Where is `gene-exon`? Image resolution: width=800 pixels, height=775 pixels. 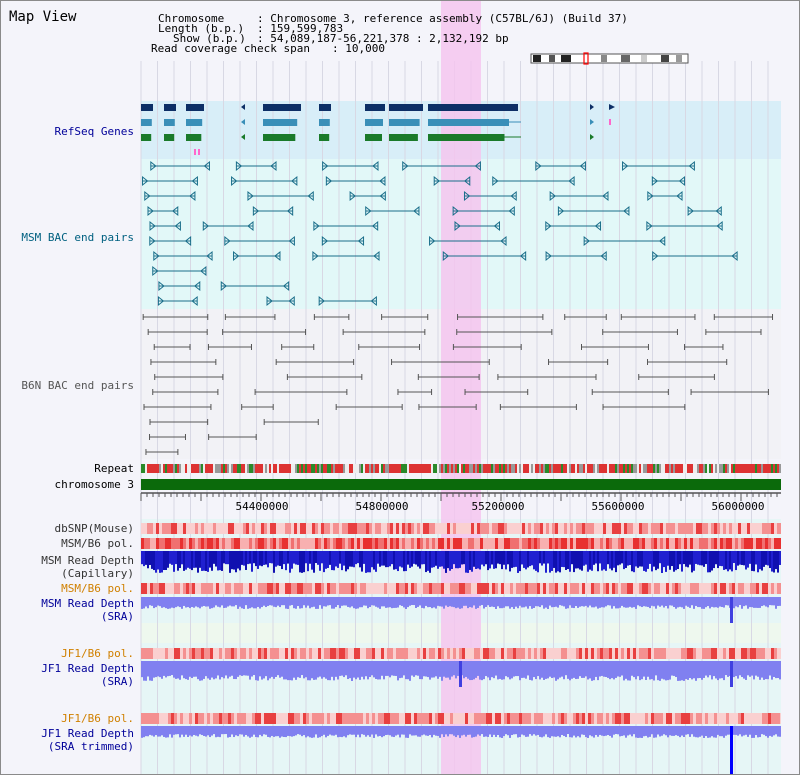
gene-exon is located at coordinates (373, 137).